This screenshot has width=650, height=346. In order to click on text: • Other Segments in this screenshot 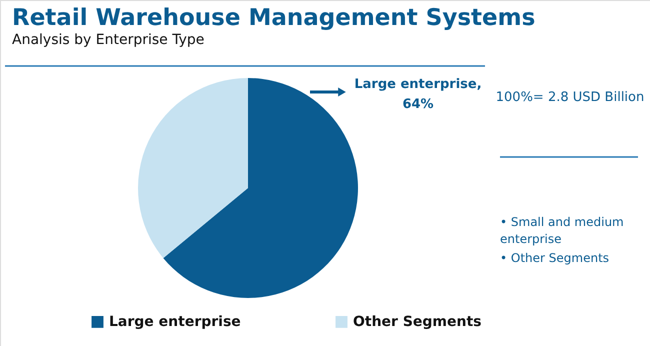, I will do `click(555, 258)`.